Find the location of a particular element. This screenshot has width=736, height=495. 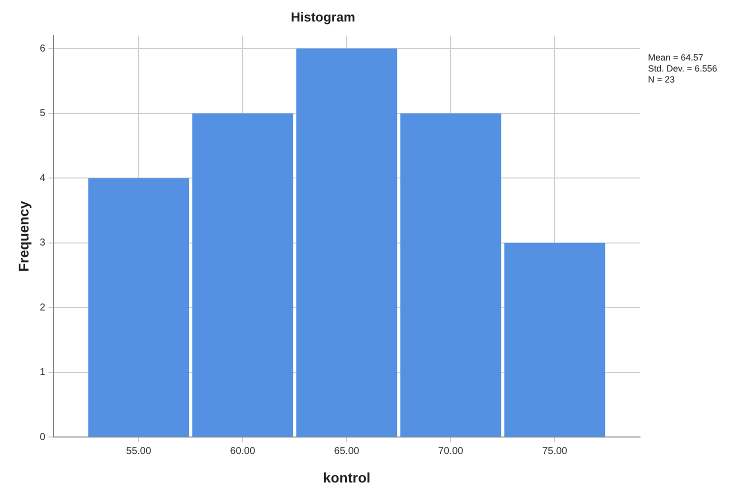

text: Std. Dev. = 6.556 is located at coordinates (683, 69).